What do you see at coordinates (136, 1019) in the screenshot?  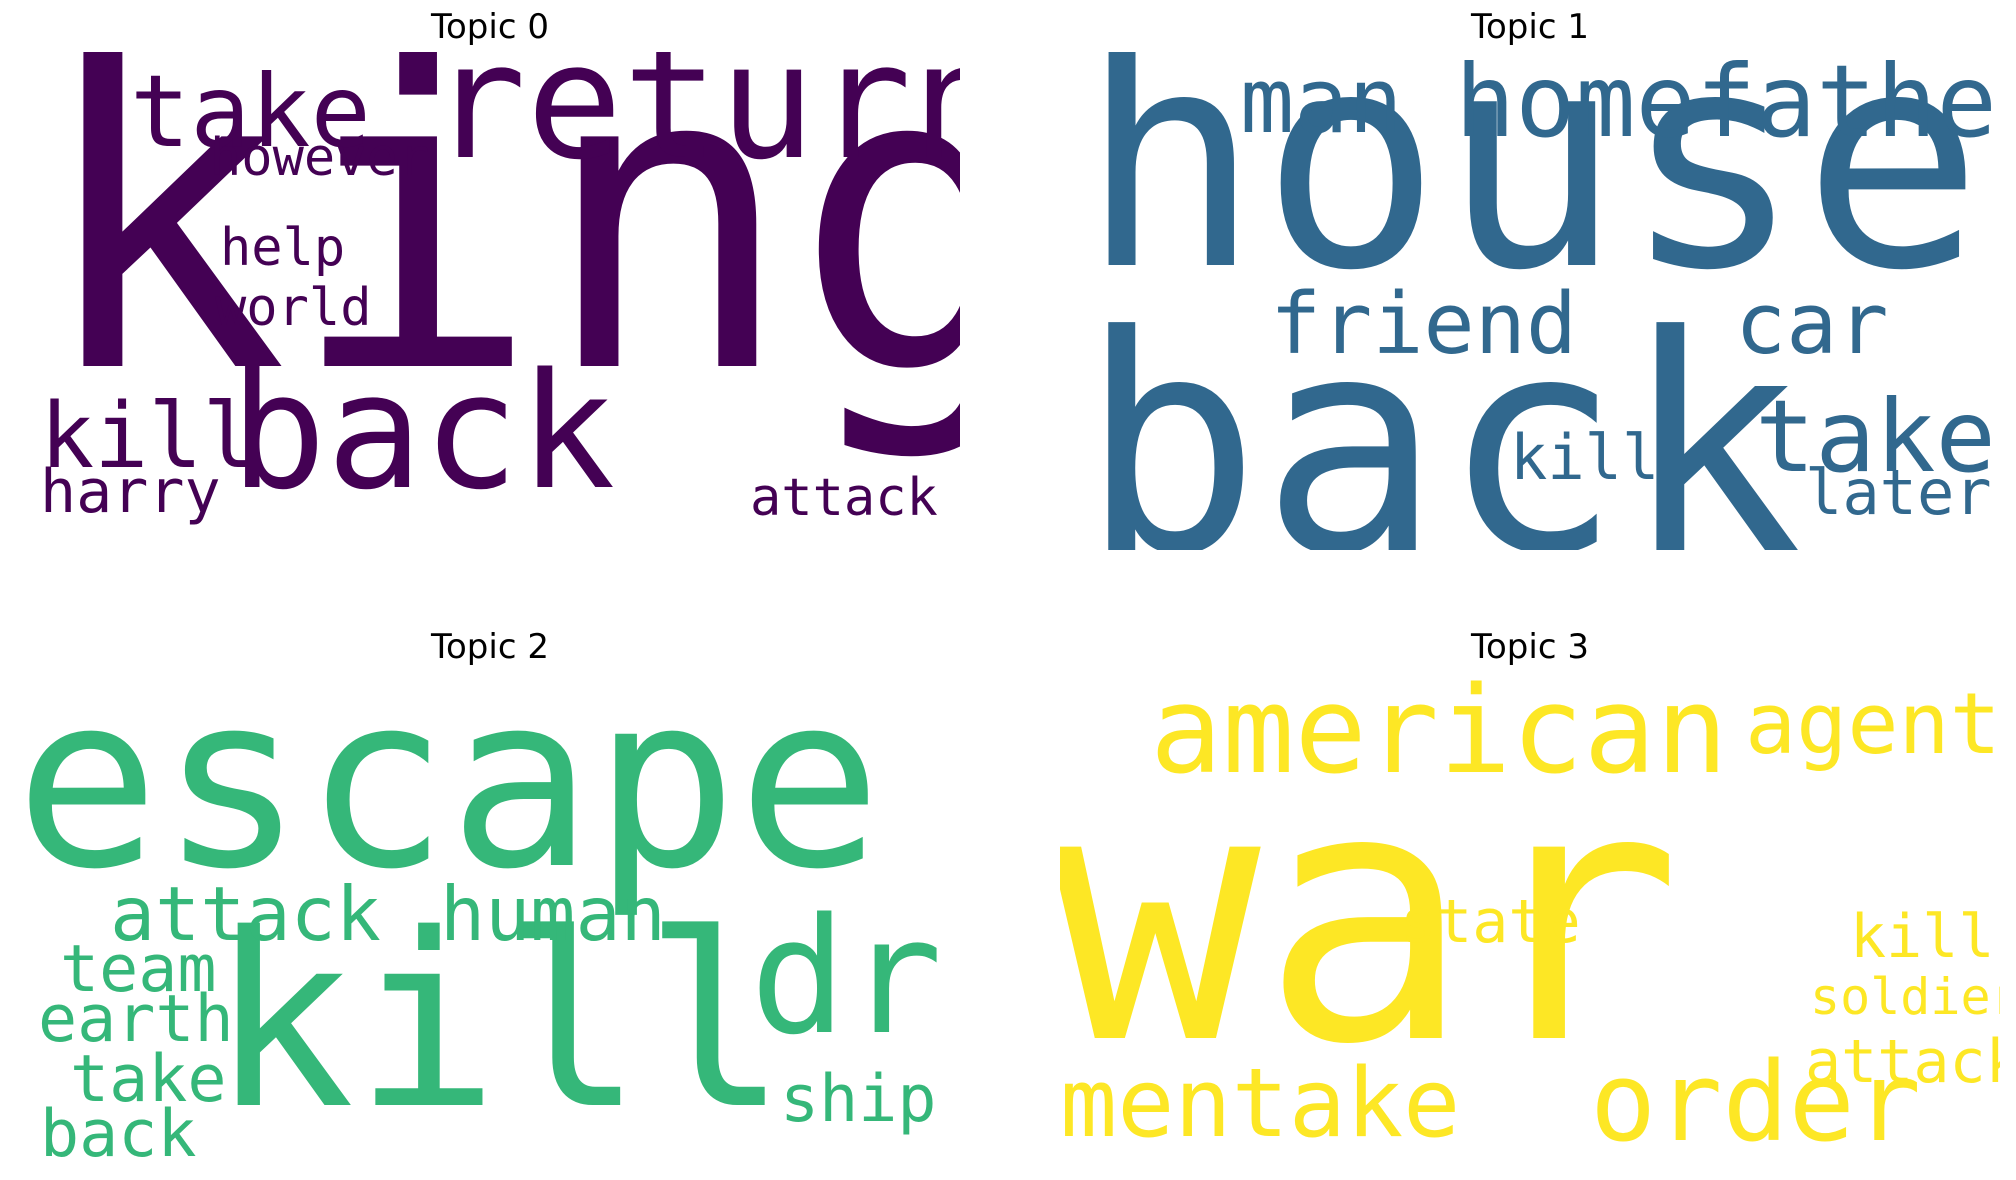 I see `word-earth: earth` at bounding box center [136, 1019].